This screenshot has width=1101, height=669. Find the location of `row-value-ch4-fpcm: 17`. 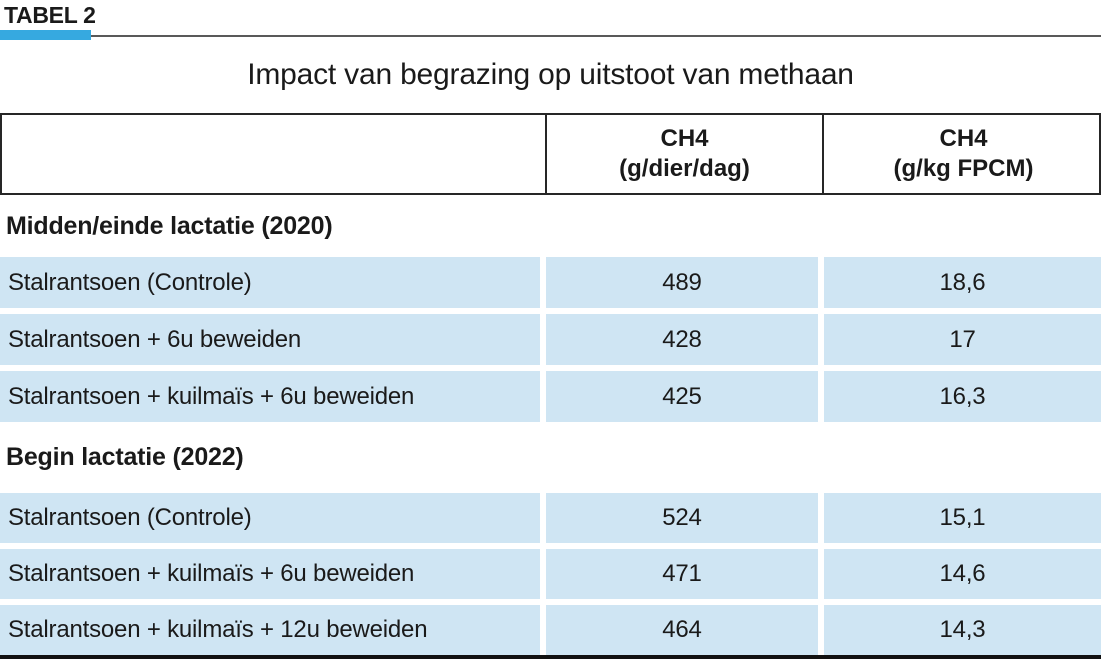

row-value-ch4-fpcm: 17 is located at coordinates (962, 339).